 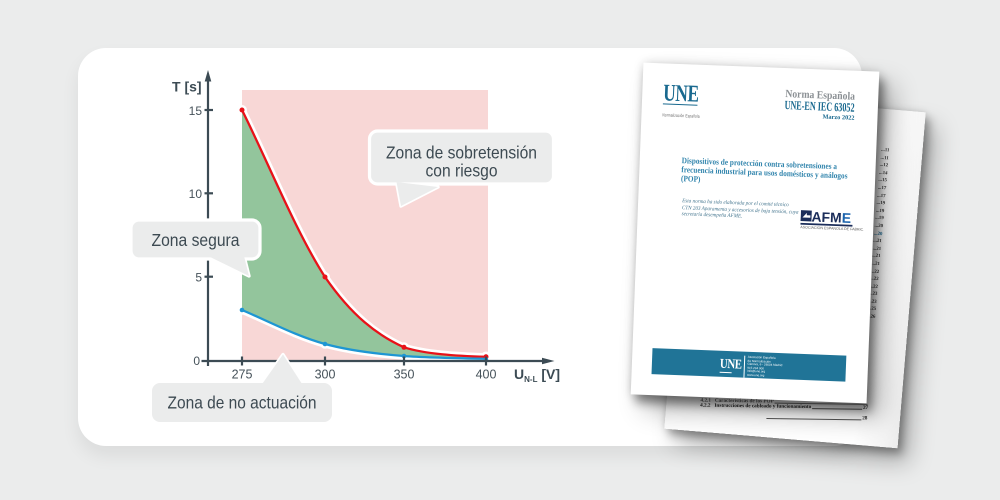 I want to click on svg-text: 400, so click(x=486, y=375).